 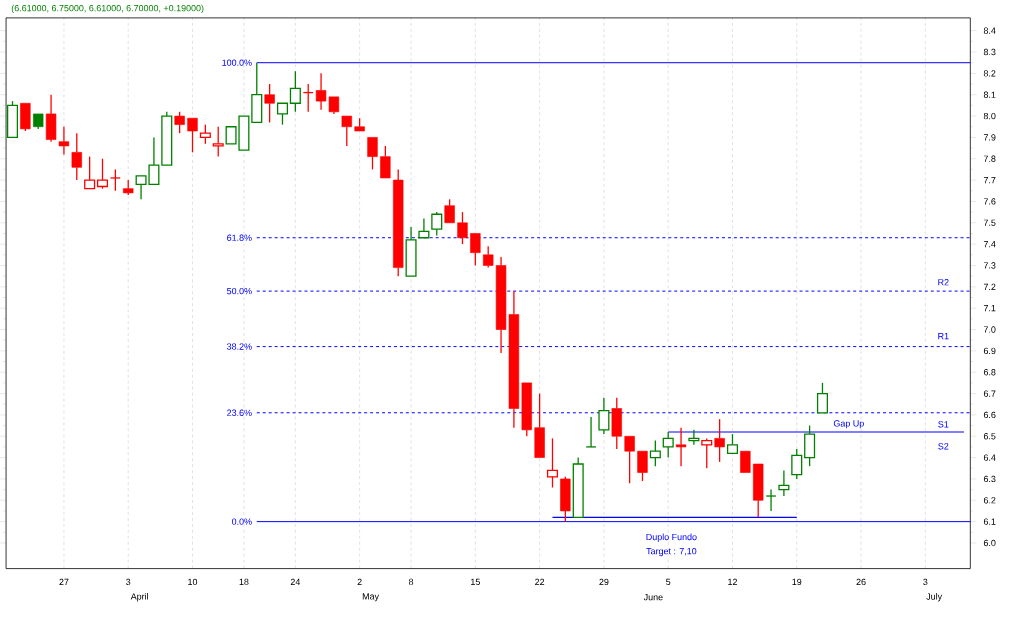 I want to click on chart-title: (6.61000, 6.75000, 6.61000, 6.70000, +0.19000), so click(x=107, y=8).